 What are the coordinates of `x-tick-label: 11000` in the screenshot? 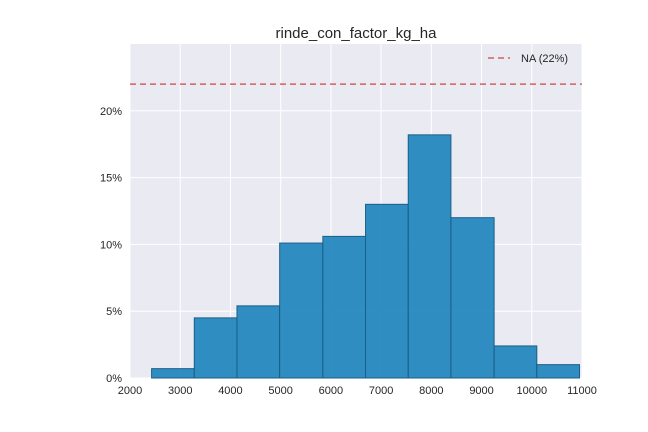 It's located at (582, 391).